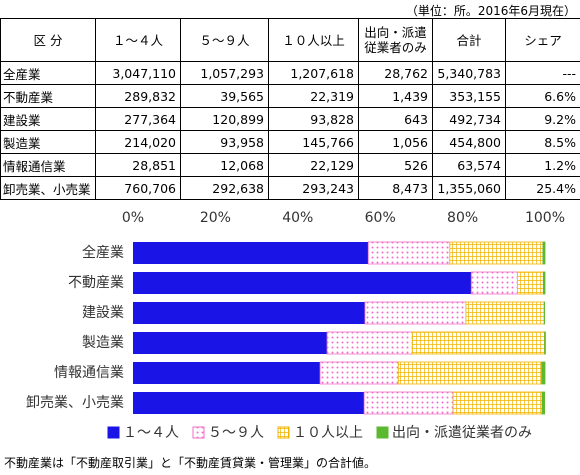 The width and height of the screenshot is (580, 475). I want to click on legend-label: ５～９人, so click(236, 433).